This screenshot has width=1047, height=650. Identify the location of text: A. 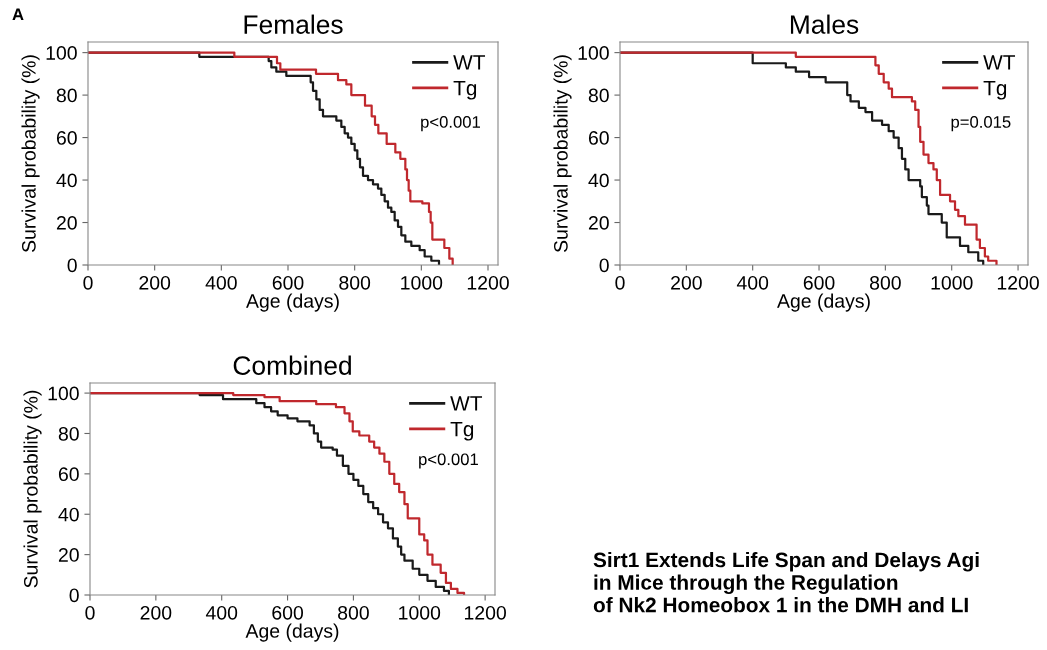
(18, 14).